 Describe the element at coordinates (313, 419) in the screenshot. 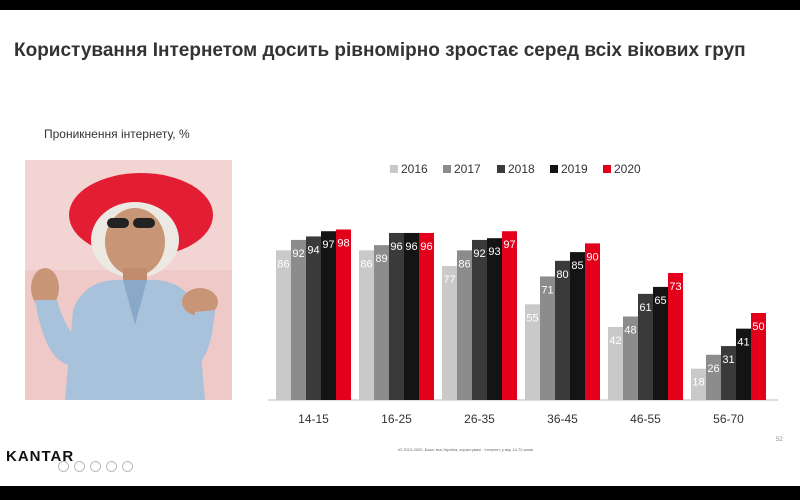

I see `x-tick-label: 14-15` at that location.